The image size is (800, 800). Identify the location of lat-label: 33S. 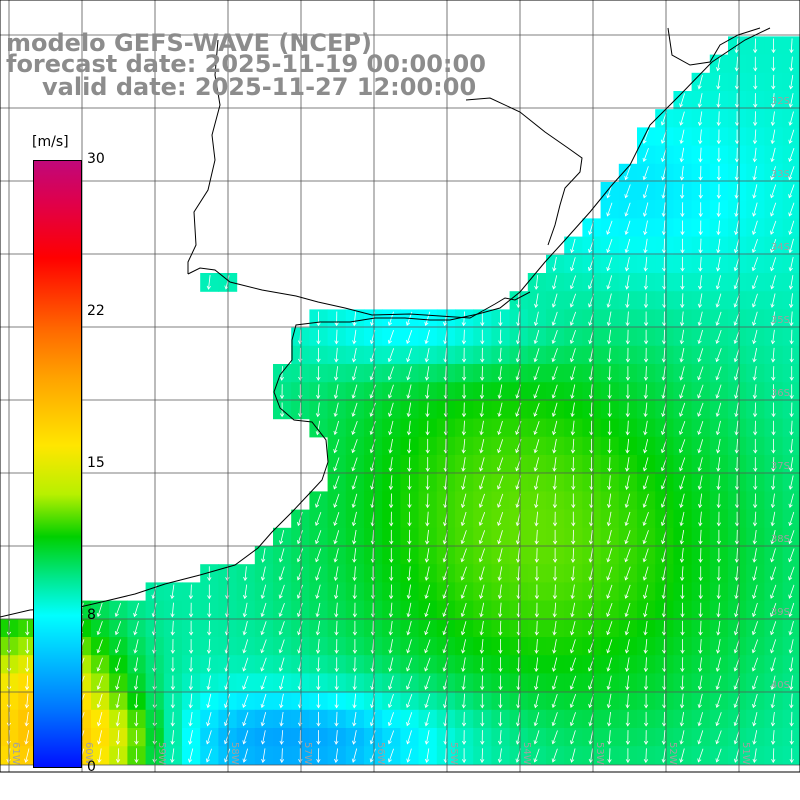
(780, 174).